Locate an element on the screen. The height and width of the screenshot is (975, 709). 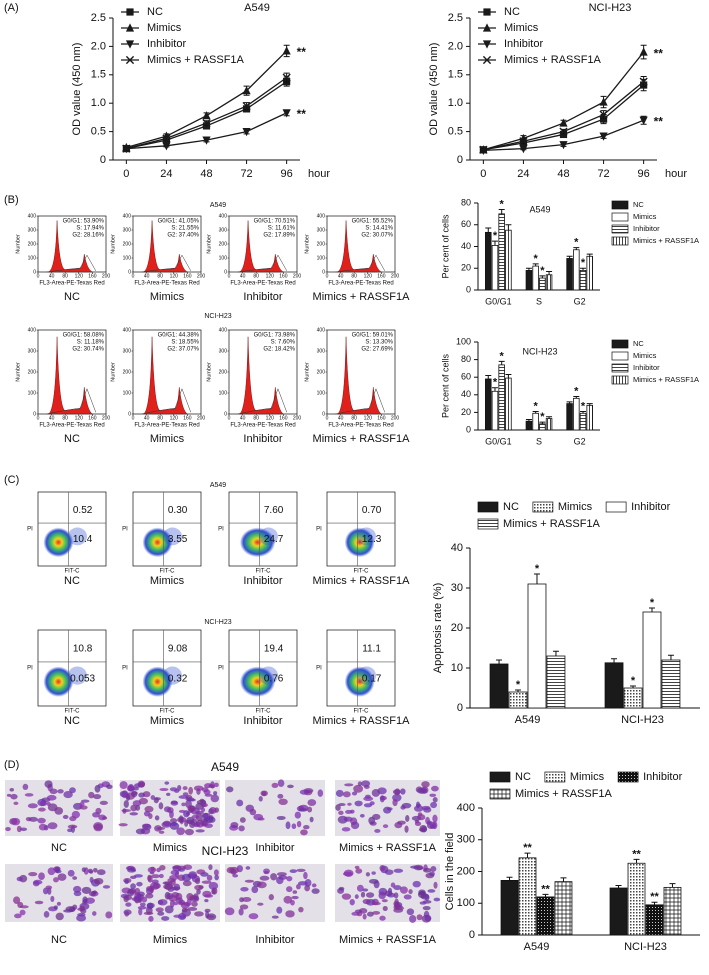
gate-text: G2: 18.42% is located at coordinates (279, 350).